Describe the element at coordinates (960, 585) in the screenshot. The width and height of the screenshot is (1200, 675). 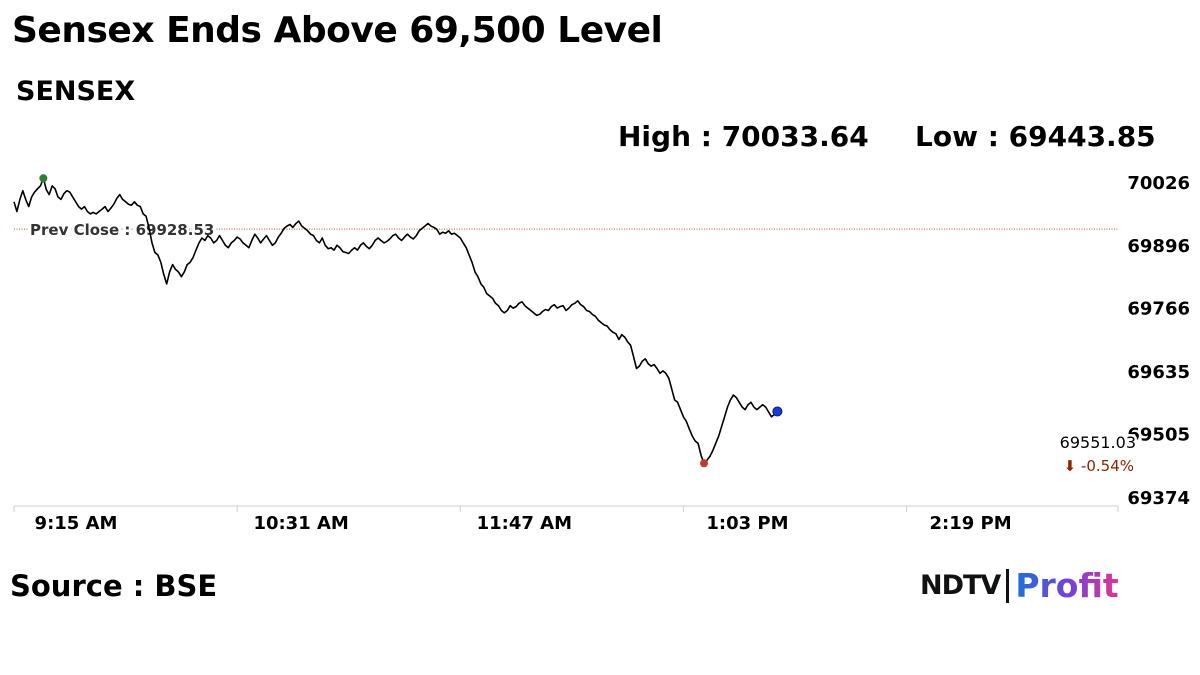
I see `logo-ndtv-text: NDTV` at that location.